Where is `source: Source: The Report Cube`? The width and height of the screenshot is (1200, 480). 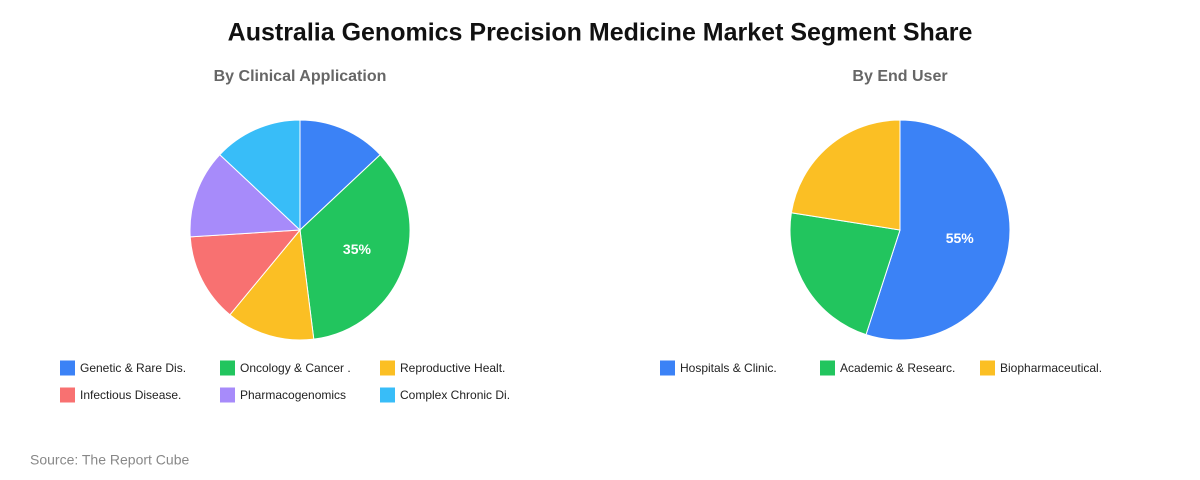 source: Source: The Report Cube is located at coordinates (109, 460).